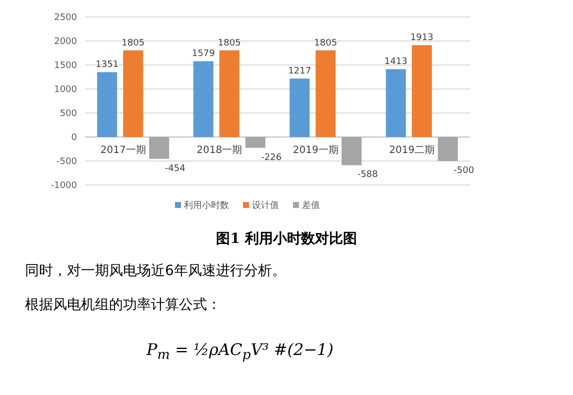 This screenshot has width=573, height=395. What do you see at coordinates (155, 271) in the screenshot?
I see `text: 同时，对一期风电场近6年风速进行分析。` at bounding box center [155, 271].